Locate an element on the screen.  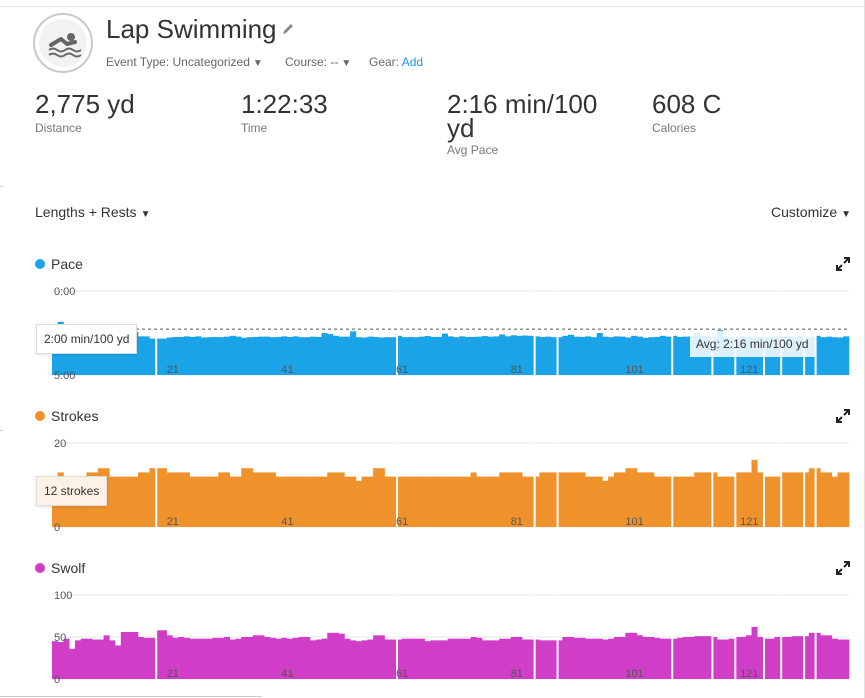
add-gear-link: Add is located at coordinates (412, 62).